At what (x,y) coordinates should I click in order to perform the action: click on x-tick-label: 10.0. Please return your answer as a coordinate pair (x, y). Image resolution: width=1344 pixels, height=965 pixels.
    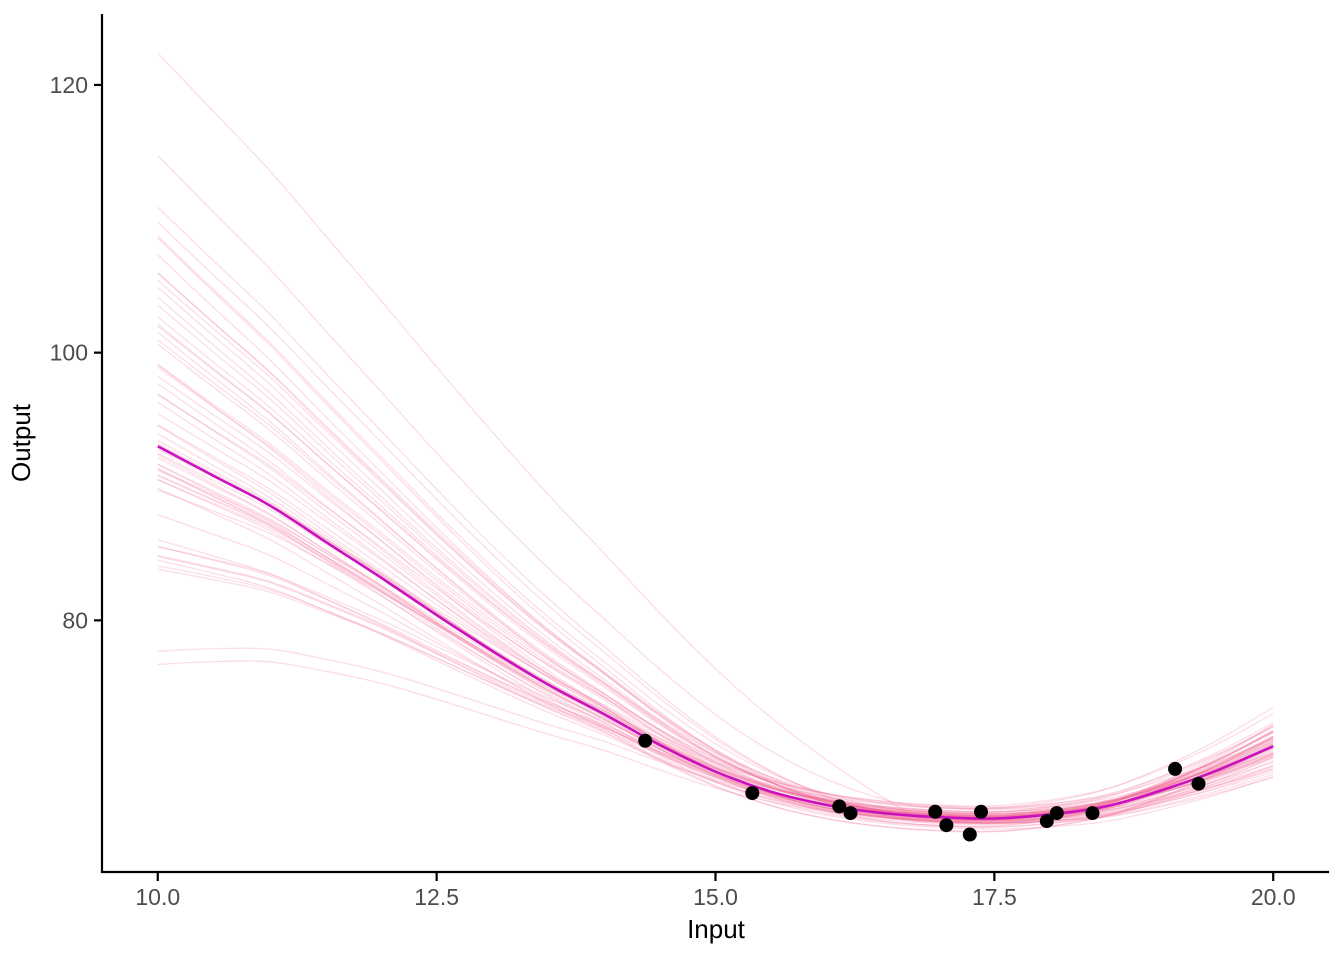
    Looking at the image, I should click on (157, 897).